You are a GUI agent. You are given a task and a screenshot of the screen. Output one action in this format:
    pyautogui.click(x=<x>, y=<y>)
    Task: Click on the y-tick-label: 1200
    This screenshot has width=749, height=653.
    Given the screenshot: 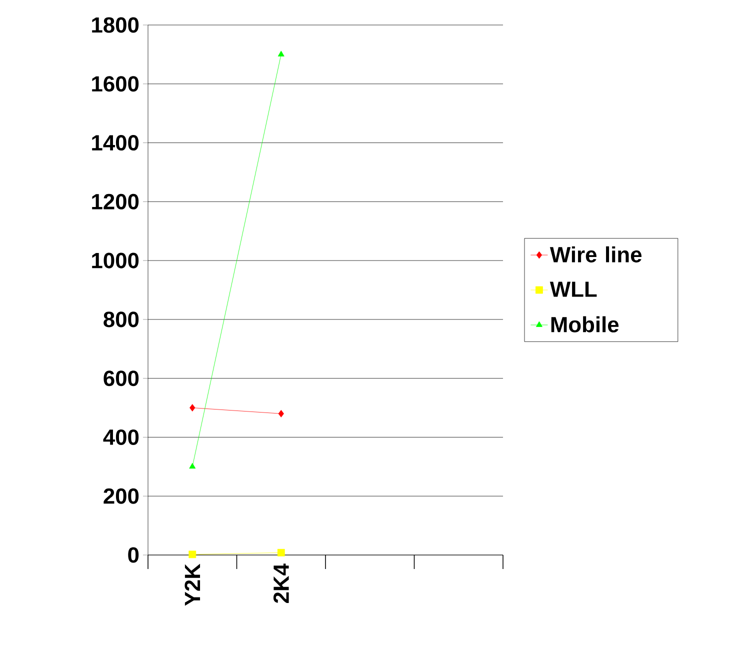 What is the action you would take?
    pyautogui.click(x=115, y=202)
    